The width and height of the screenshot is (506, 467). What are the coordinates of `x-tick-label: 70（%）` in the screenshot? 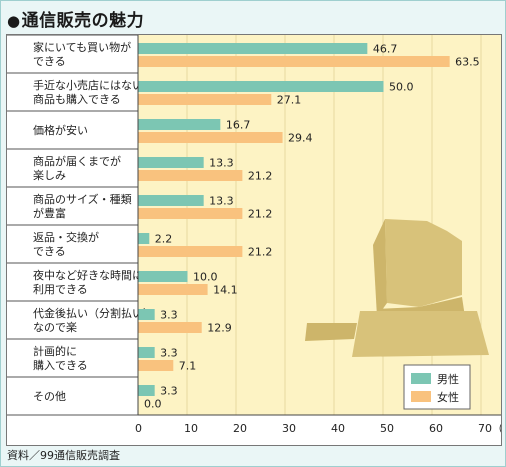 It's located at (489, 428).